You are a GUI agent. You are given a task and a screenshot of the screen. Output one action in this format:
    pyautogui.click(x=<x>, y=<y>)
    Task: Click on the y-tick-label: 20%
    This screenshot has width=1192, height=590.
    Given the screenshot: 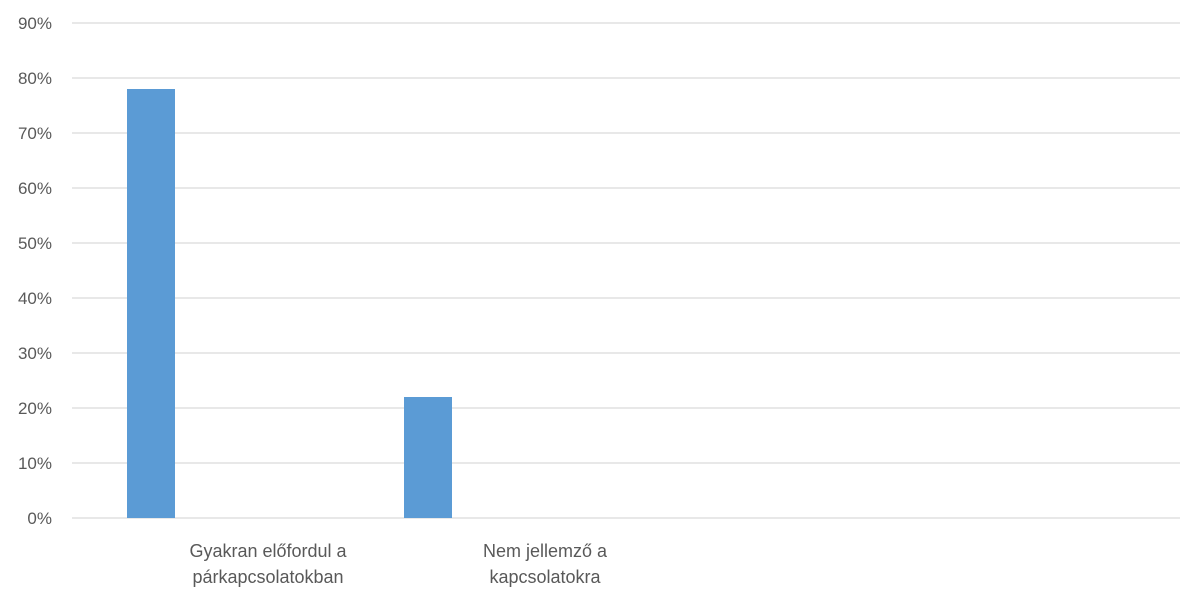 What is the action you would take?
    pyautogui.click(x=35, y=408)
    